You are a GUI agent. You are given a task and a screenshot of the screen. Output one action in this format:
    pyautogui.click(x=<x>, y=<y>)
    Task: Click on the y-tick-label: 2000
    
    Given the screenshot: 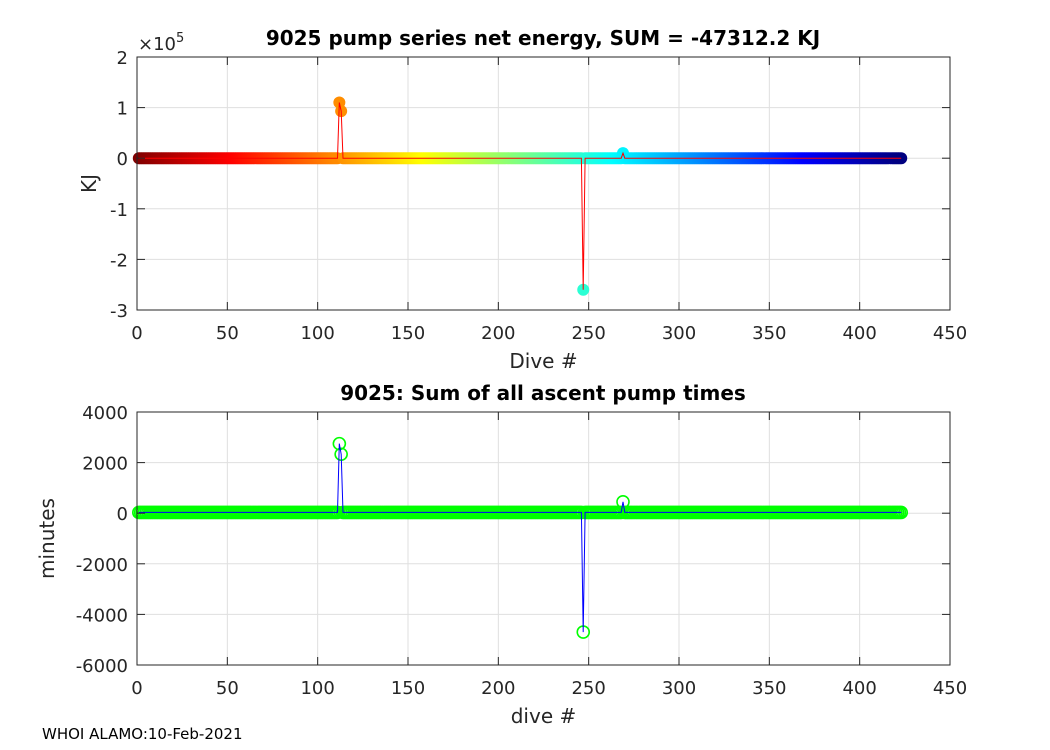 What is the action you would take?
    pyautogui.click(x=105, y=464)
    